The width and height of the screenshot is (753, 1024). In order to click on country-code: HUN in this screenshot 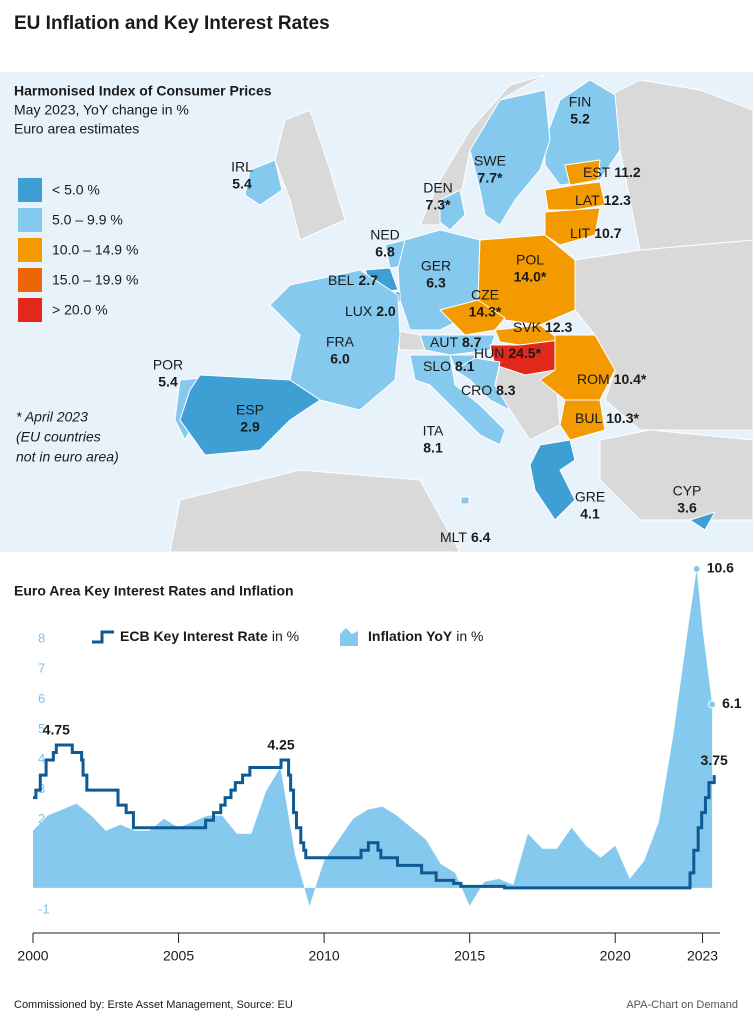, I will do `click(489, 353)`.